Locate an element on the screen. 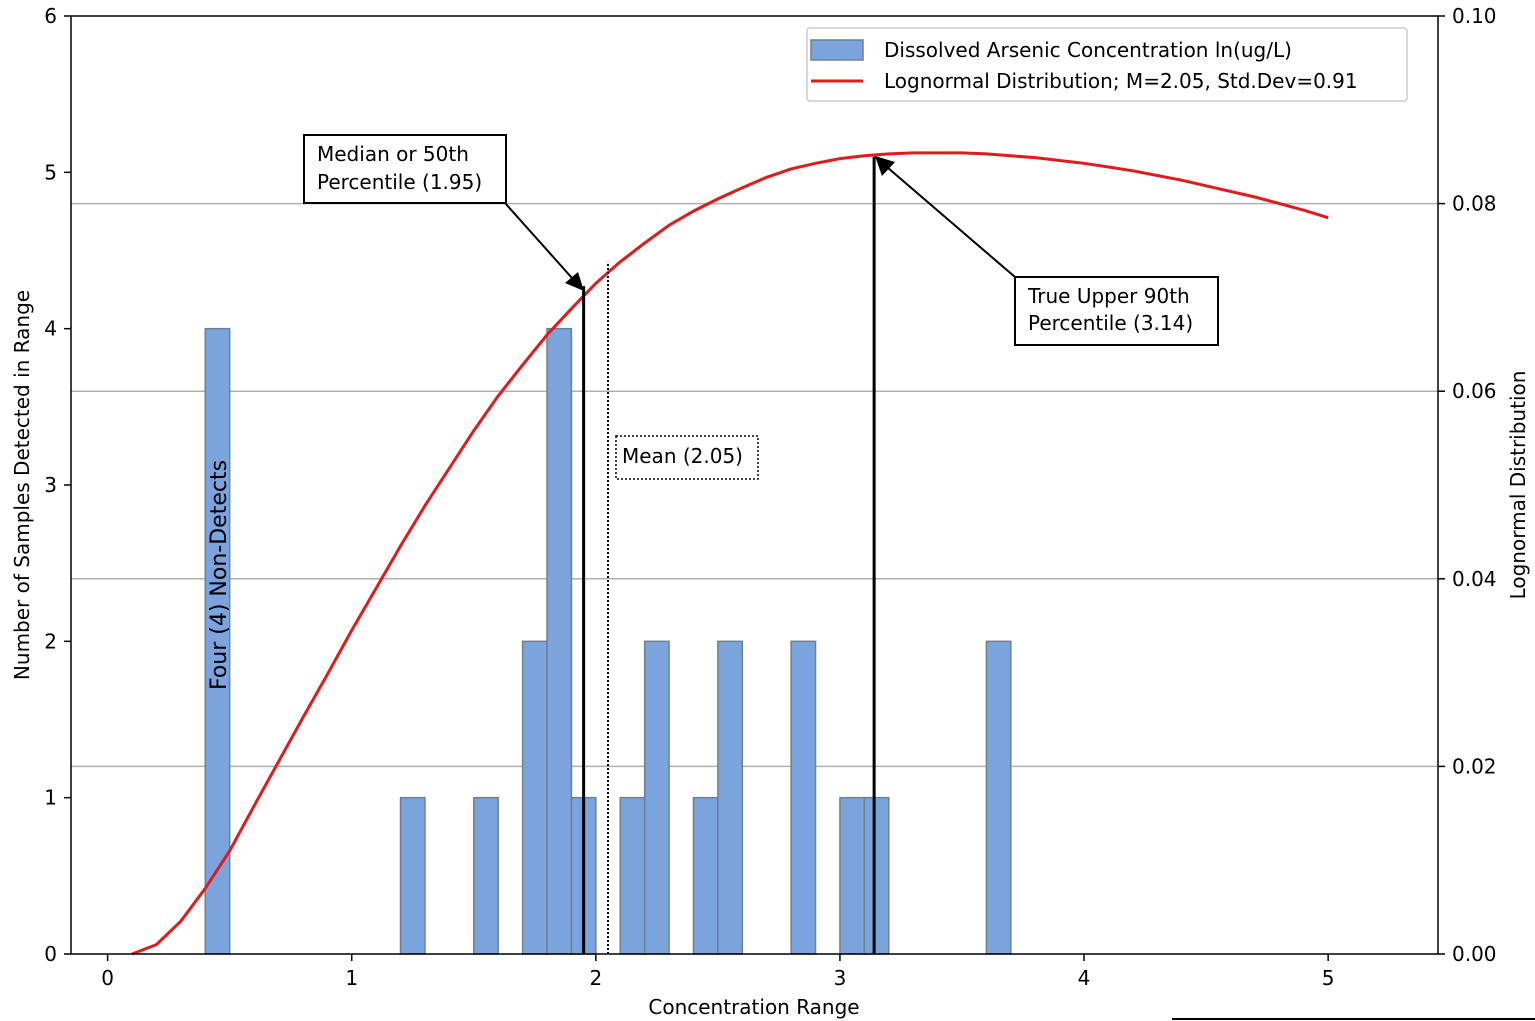  y-tick-label-6: 6 is located at coordinates (50, 16).